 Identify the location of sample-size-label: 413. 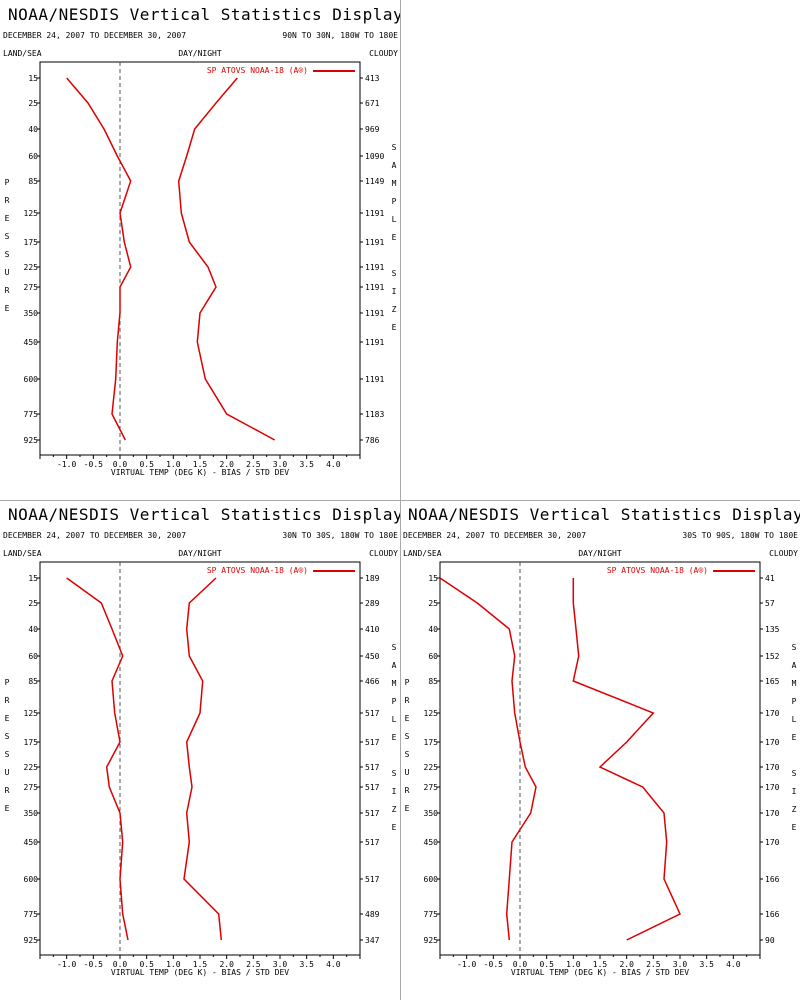
(372, 78).